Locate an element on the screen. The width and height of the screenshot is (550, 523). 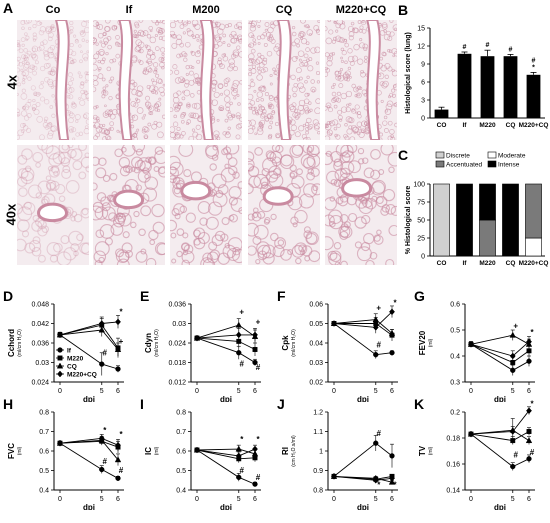
bar-co is located at coordinates (441, 113).